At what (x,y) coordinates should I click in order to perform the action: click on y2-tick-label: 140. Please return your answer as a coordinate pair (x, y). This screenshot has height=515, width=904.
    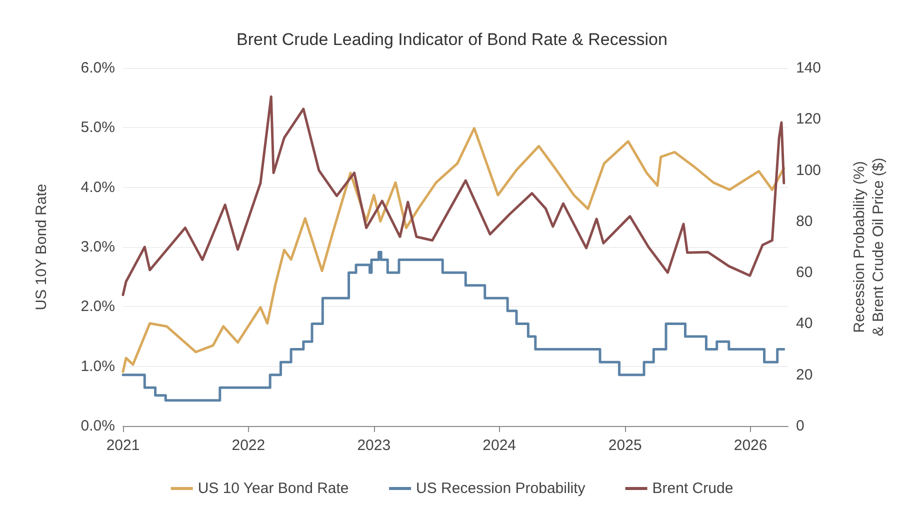
    Looking at the image, I should click on (809, 68).